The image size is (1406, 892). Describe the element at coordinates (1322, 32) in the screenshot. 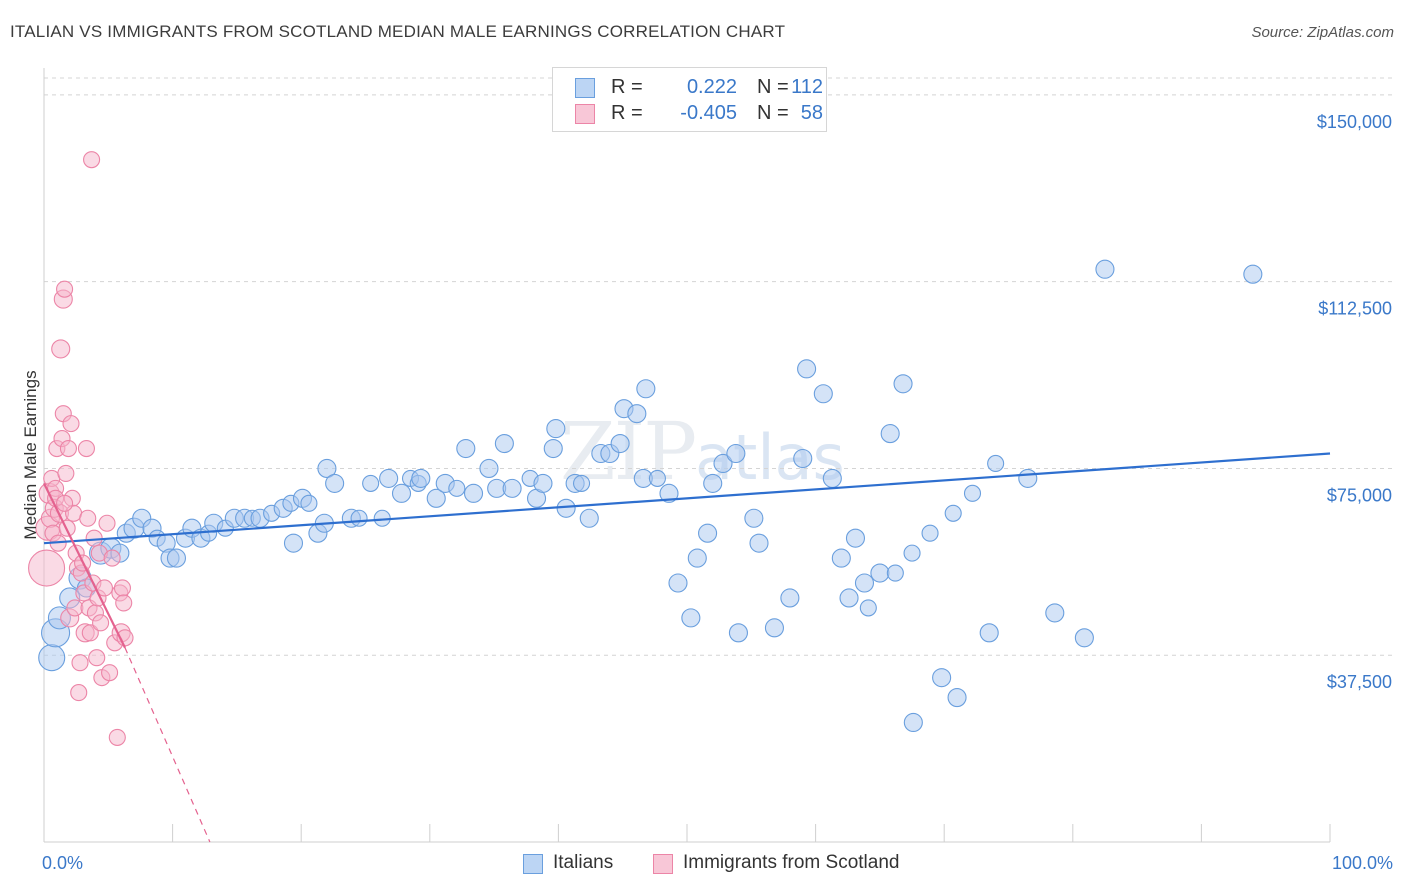

I see `chart-source: Source: ZipAtlas.com` at that location.